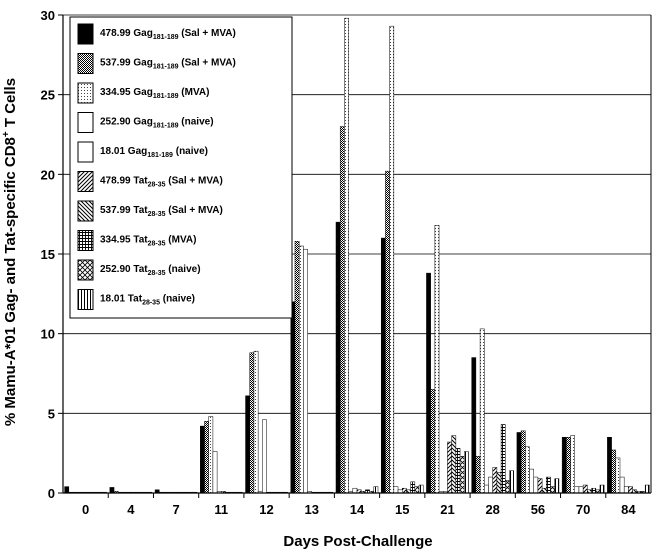 This screenshot has width=658, height=553. Describe the element at coordinates (48, 95) in the screenshot. I see `y-tick-label-25: 25` at that location.